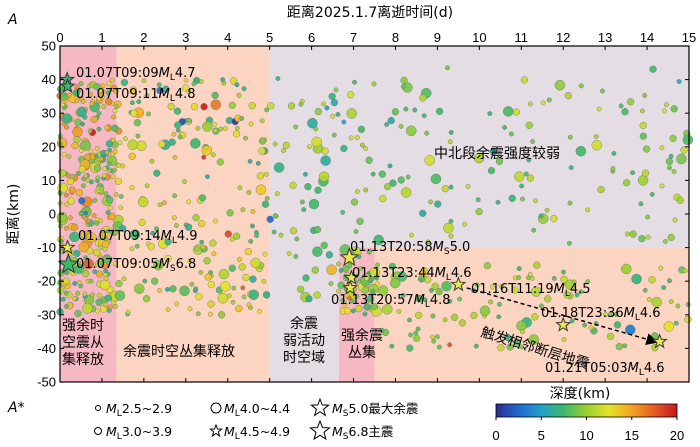  Describe the element at coordinates (49, 113) in the screenshot. I see `y-tick-label-2: 30` at that location.